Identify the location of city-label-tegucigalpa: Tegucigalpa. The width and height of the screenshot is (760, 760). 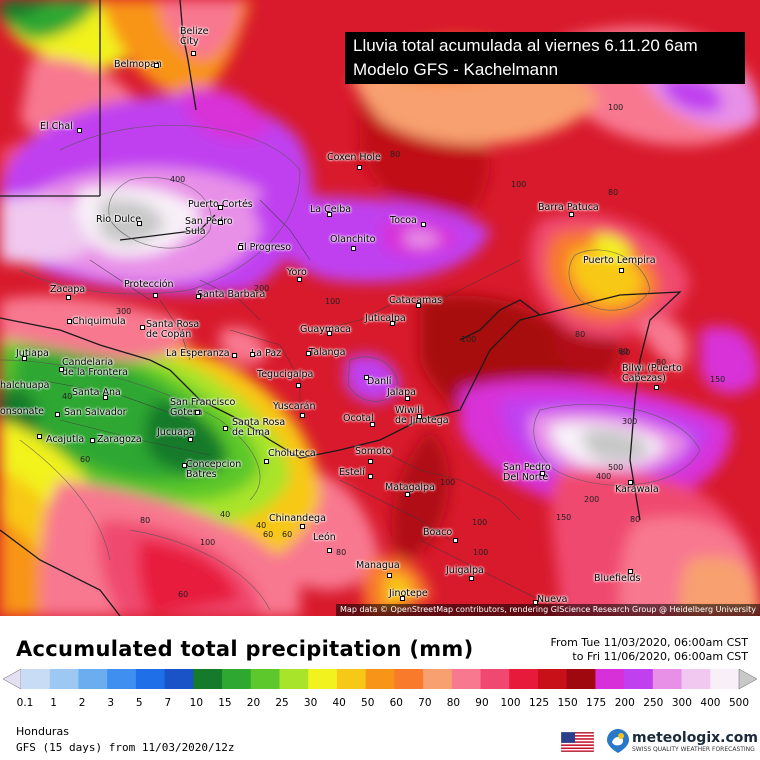
(285, 374).